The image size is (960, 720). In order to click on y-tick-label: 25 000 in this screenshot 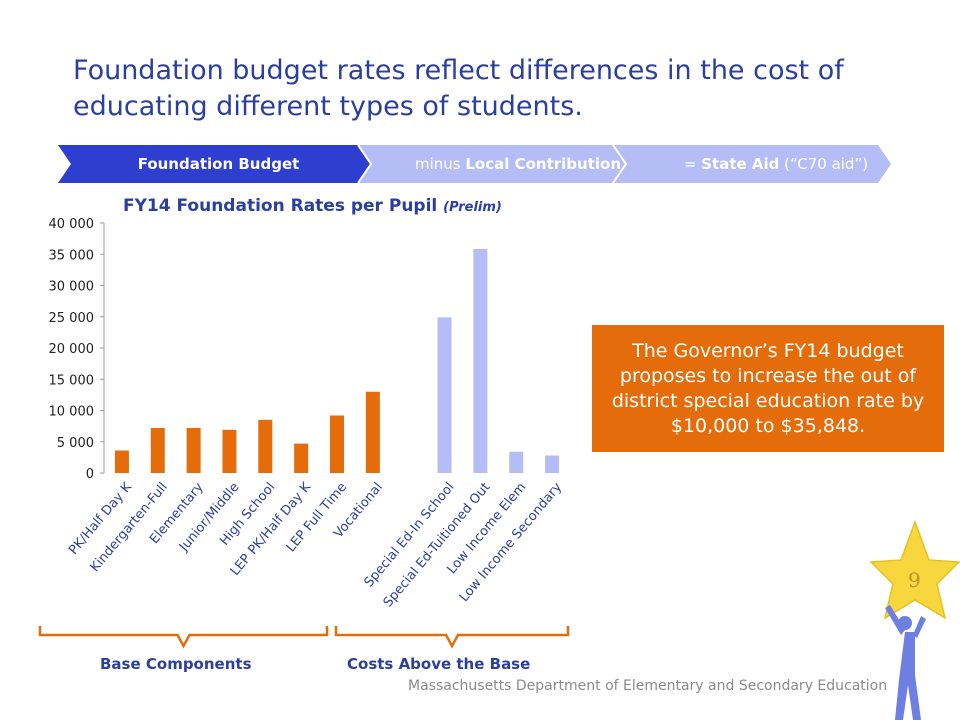, I will do `click(72, 318)`.